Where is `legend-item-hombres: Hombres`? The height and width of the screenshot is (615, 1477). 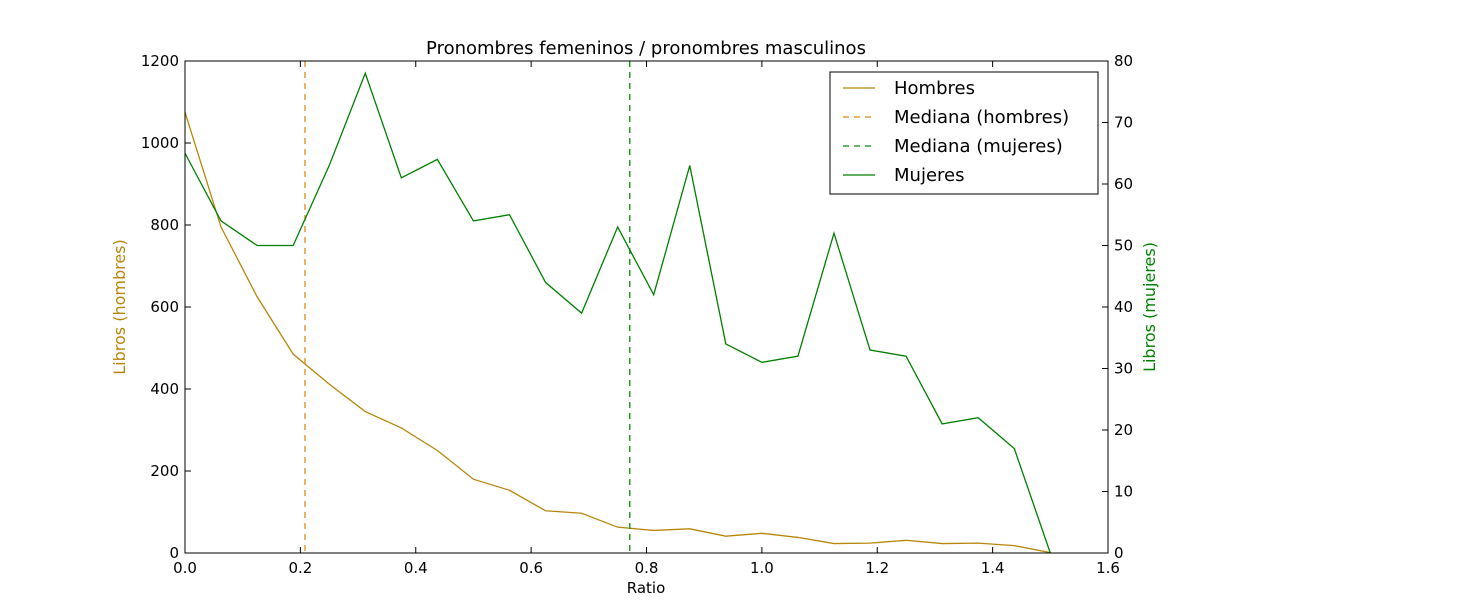 legend-item-hombres: Hombres is located at coordinates (909, 88).